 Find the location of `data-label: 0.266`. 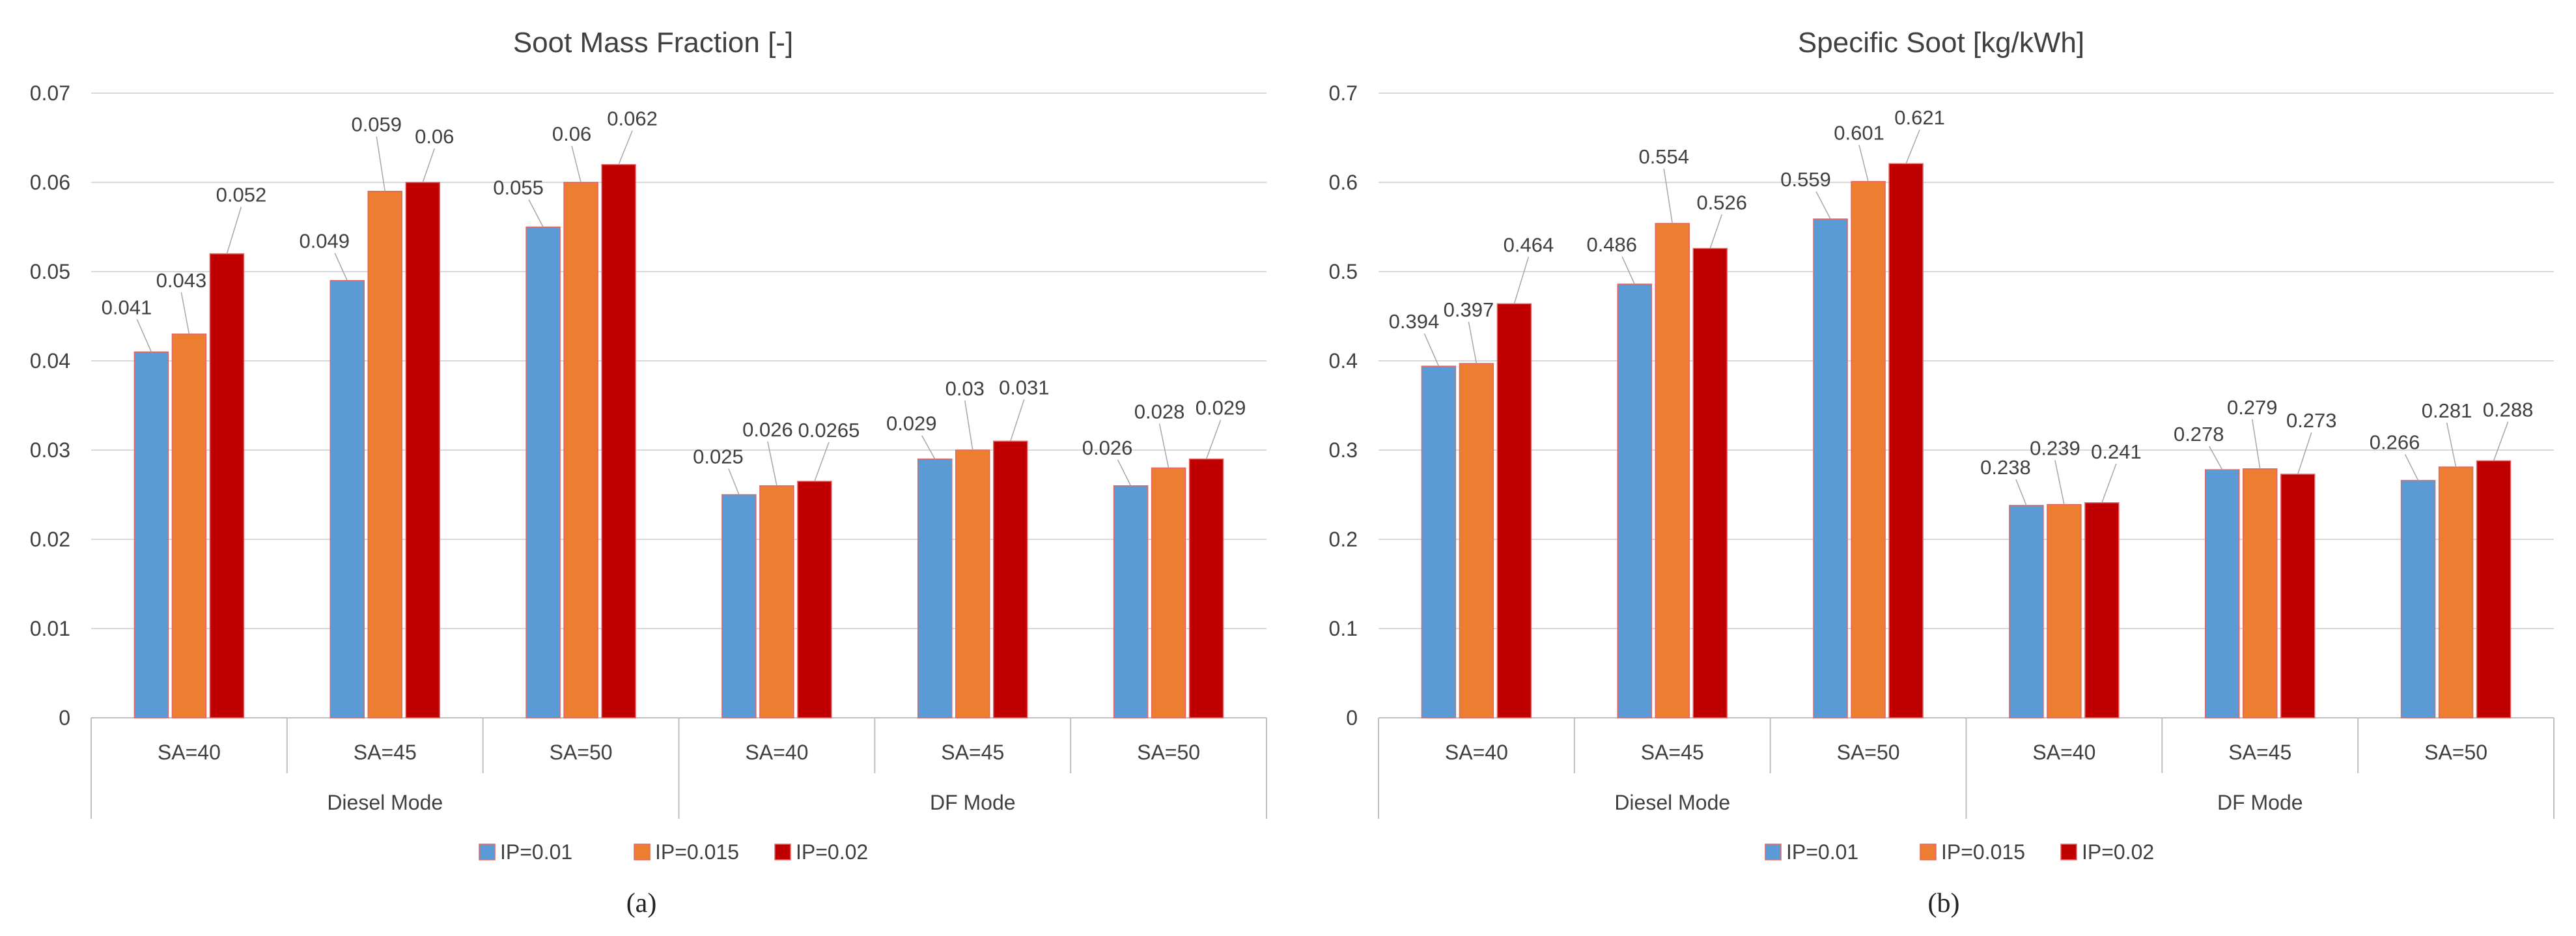

data-label: 0.266 is located at coordinates (2395, 442).